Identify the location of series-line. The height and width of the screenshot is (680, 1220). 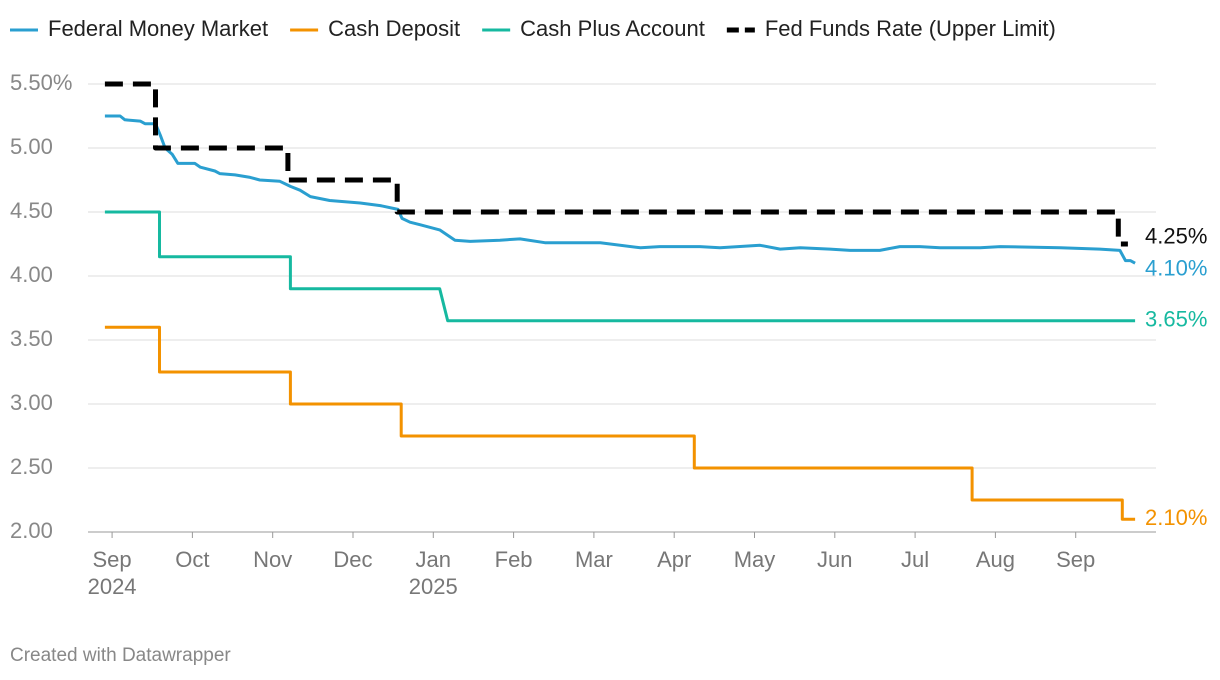
(620, 266).